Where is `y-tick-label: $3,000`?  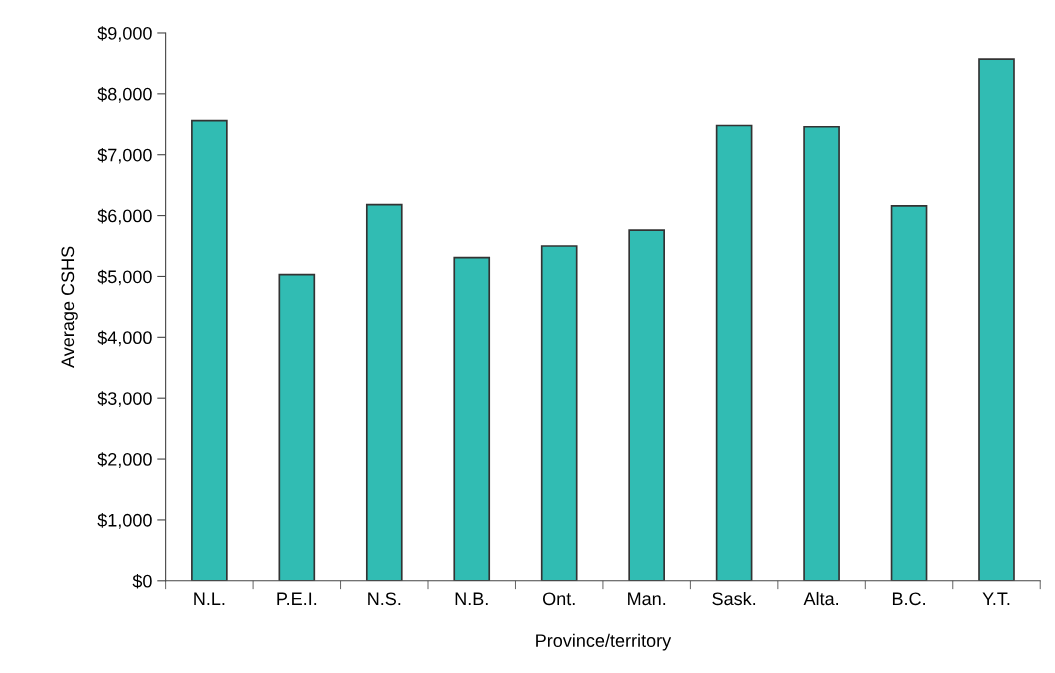 y-tick-label: $3,000 is located at coordinates (124, 399).